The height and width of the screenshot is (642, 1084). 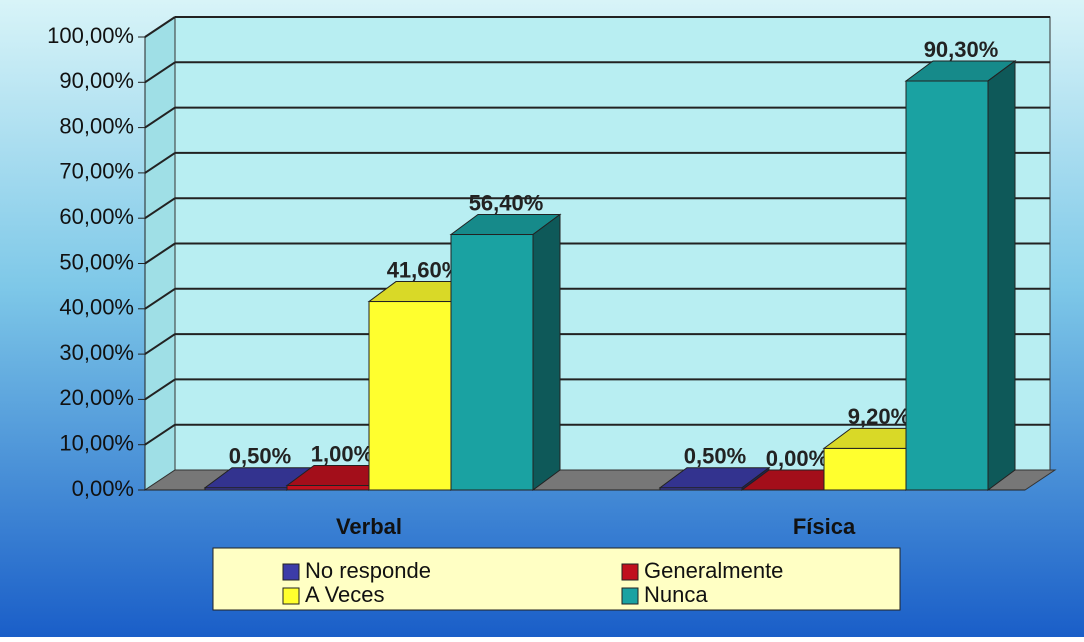 What do you see at coordinates (90, 35) in the screenshot?
I see `y-tick-label: 100,00%` at bounding box center [90, 35].